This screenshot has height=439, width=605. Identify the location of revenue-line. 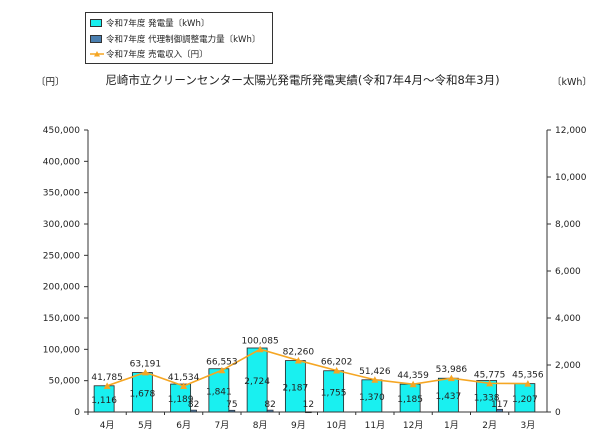
(317, 367).